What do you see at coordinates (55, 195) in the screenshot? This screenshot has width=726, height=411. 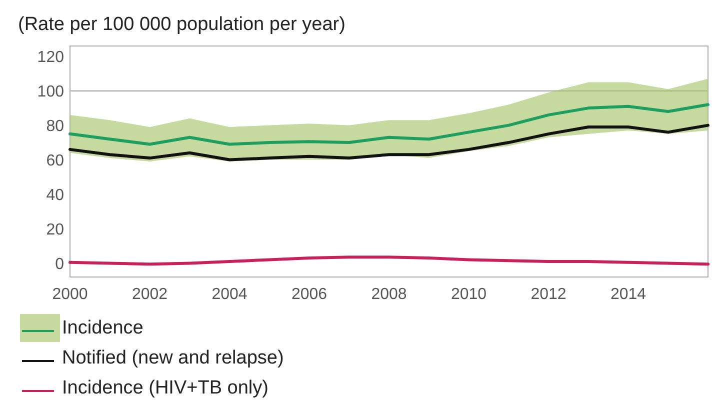 I see `y-tick-label: 40` at bounding box center [55, 195].